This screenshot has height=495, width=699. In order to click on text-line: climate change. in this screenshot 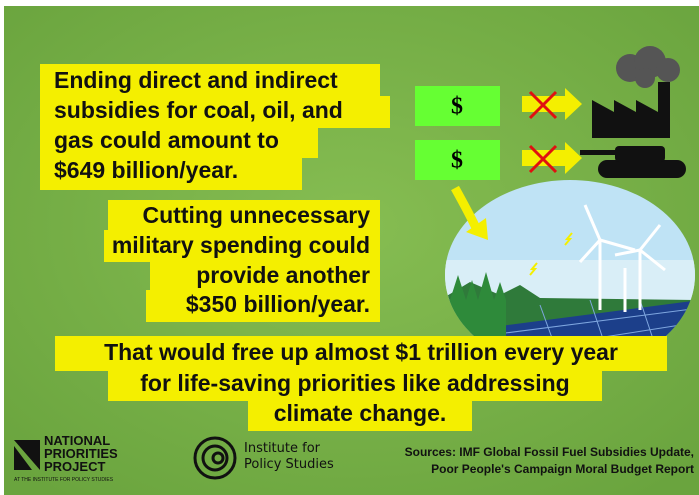, I will do `click(360, 413)`.